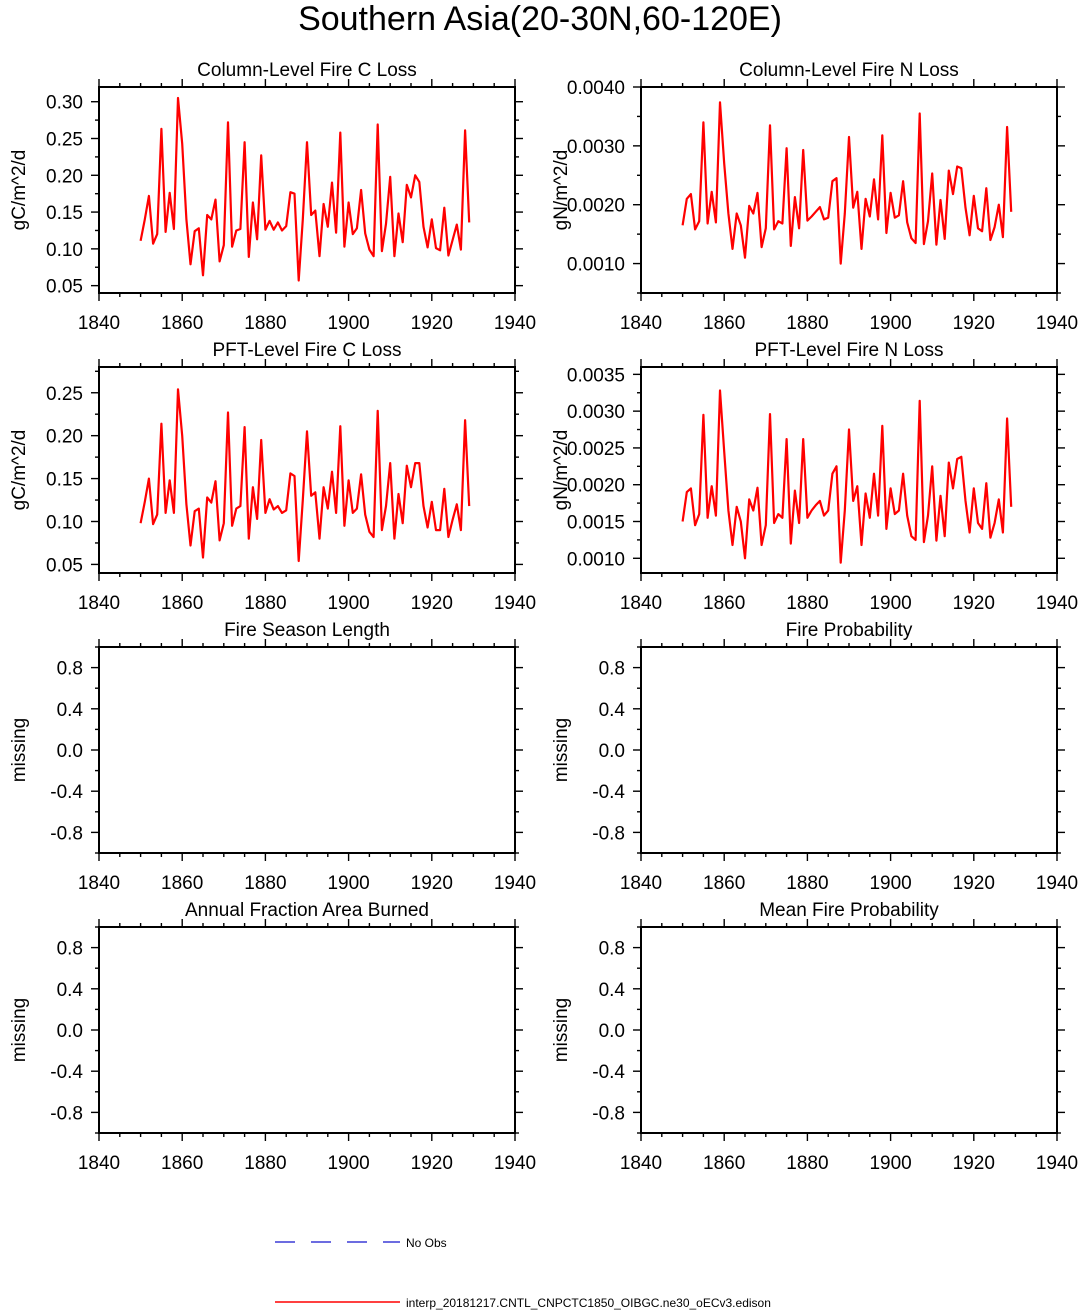 Image resolution: width=1080 pixels, height=1310 pixels. Describe the element at coordinates (64, 287) in the screenshot. I see `y-tick-label: 0.05` at that location.